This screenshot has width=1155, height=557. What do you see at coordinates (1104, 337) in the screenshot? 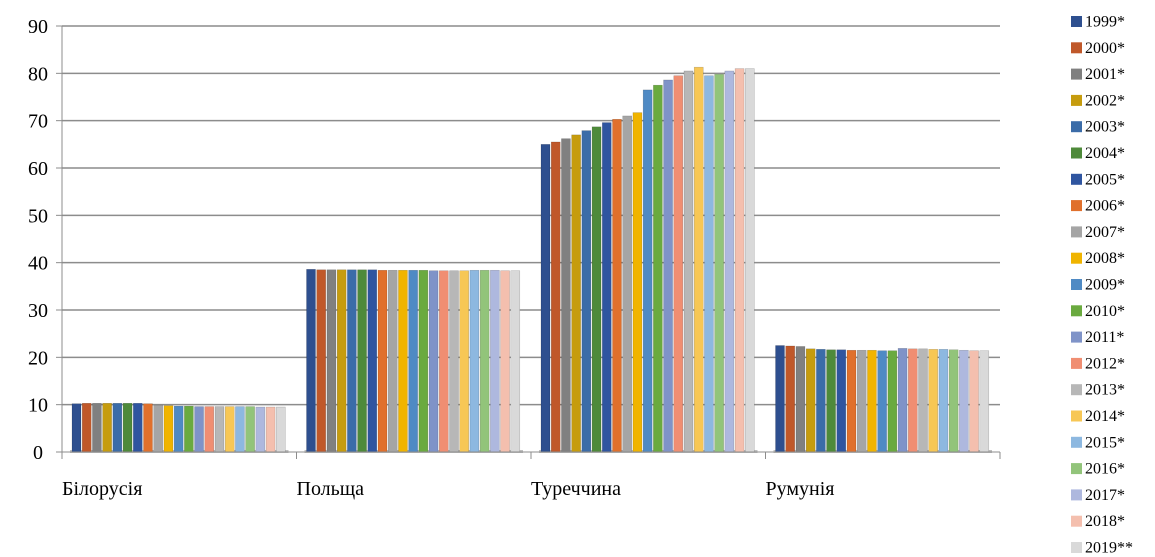
I see `legend-label: 2011*` at bounding box center [1104, 337].